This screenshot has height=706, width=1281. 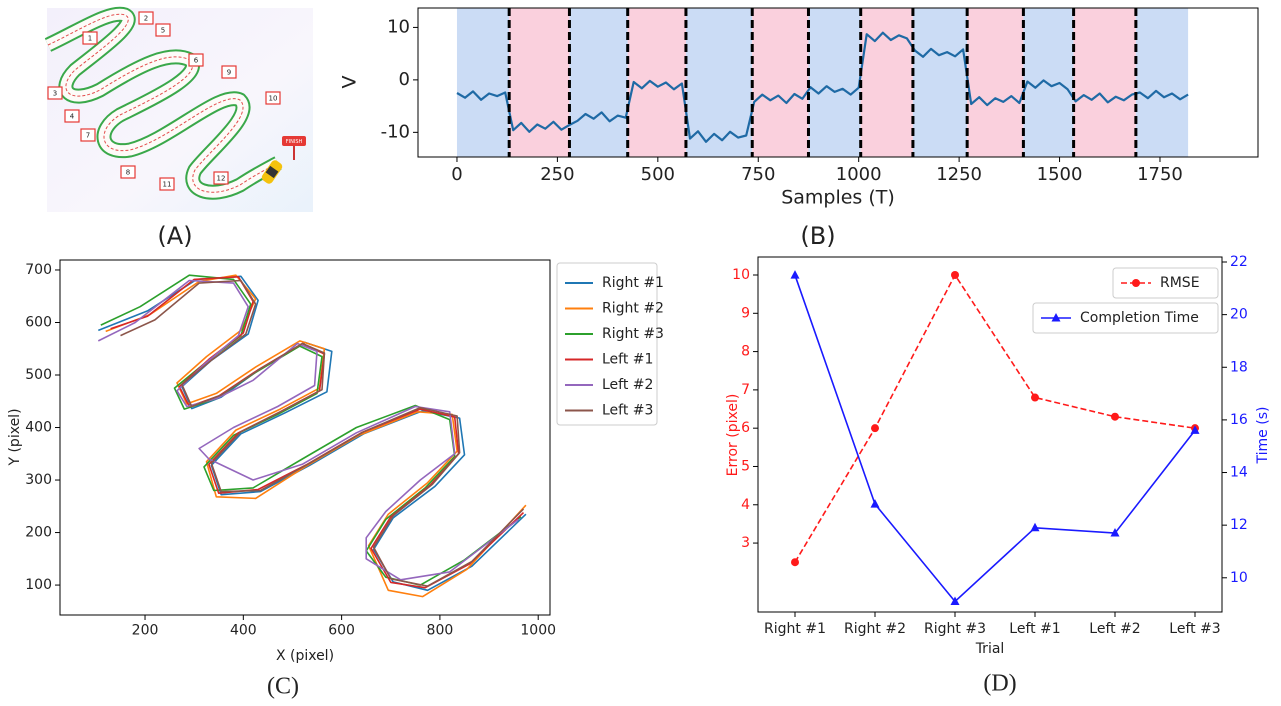 I want to click on legend-label: Right #2, so click(x=633, y=309).